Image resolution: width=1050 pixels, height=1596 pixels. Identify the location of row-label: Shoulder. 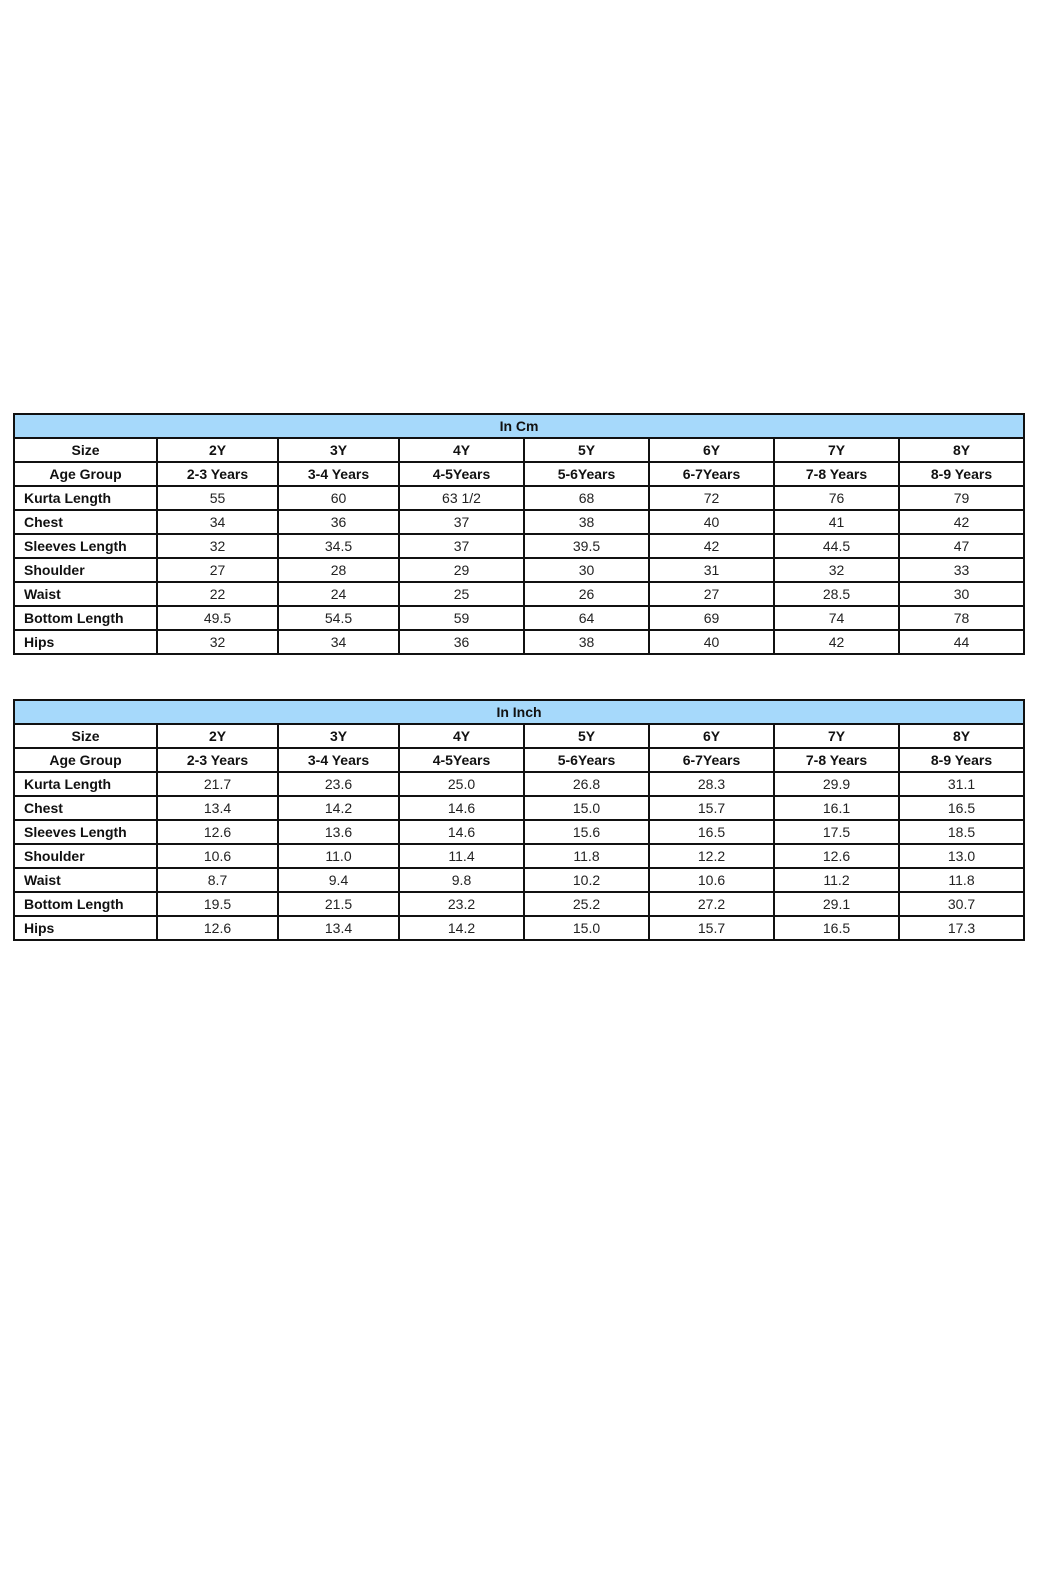
(85, 856).